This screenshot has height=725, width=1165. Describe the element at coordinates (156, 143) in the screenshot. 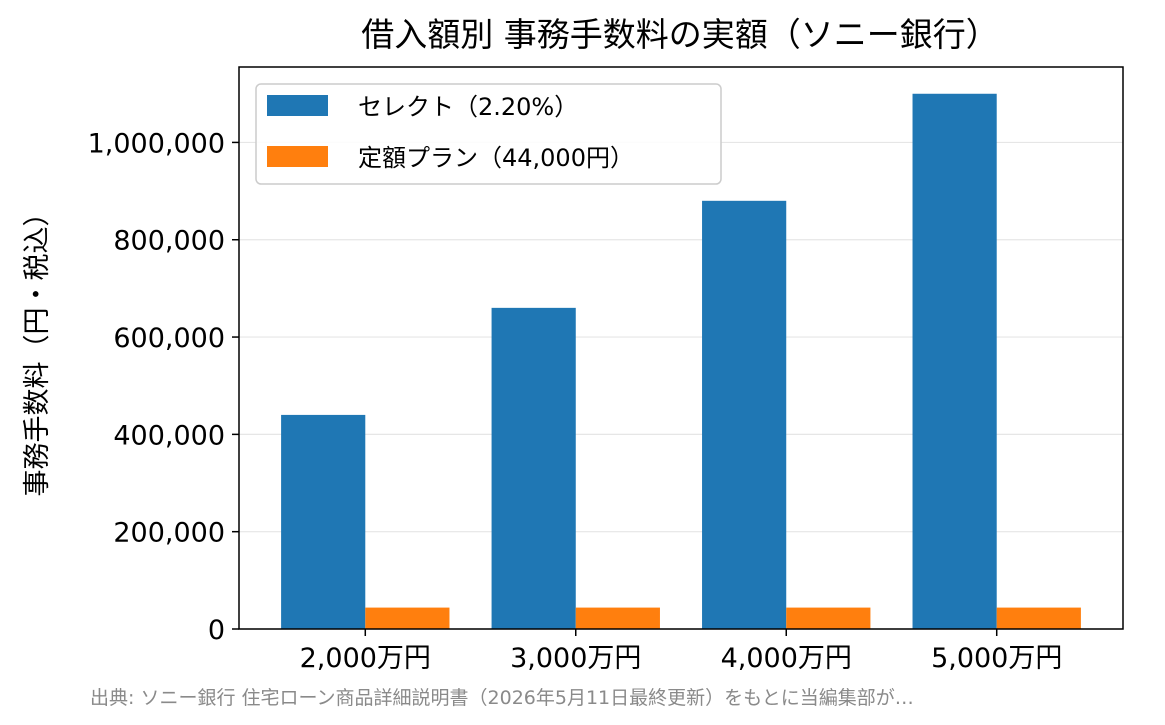

I see `y-tick-label: 1,000,000` at that location.